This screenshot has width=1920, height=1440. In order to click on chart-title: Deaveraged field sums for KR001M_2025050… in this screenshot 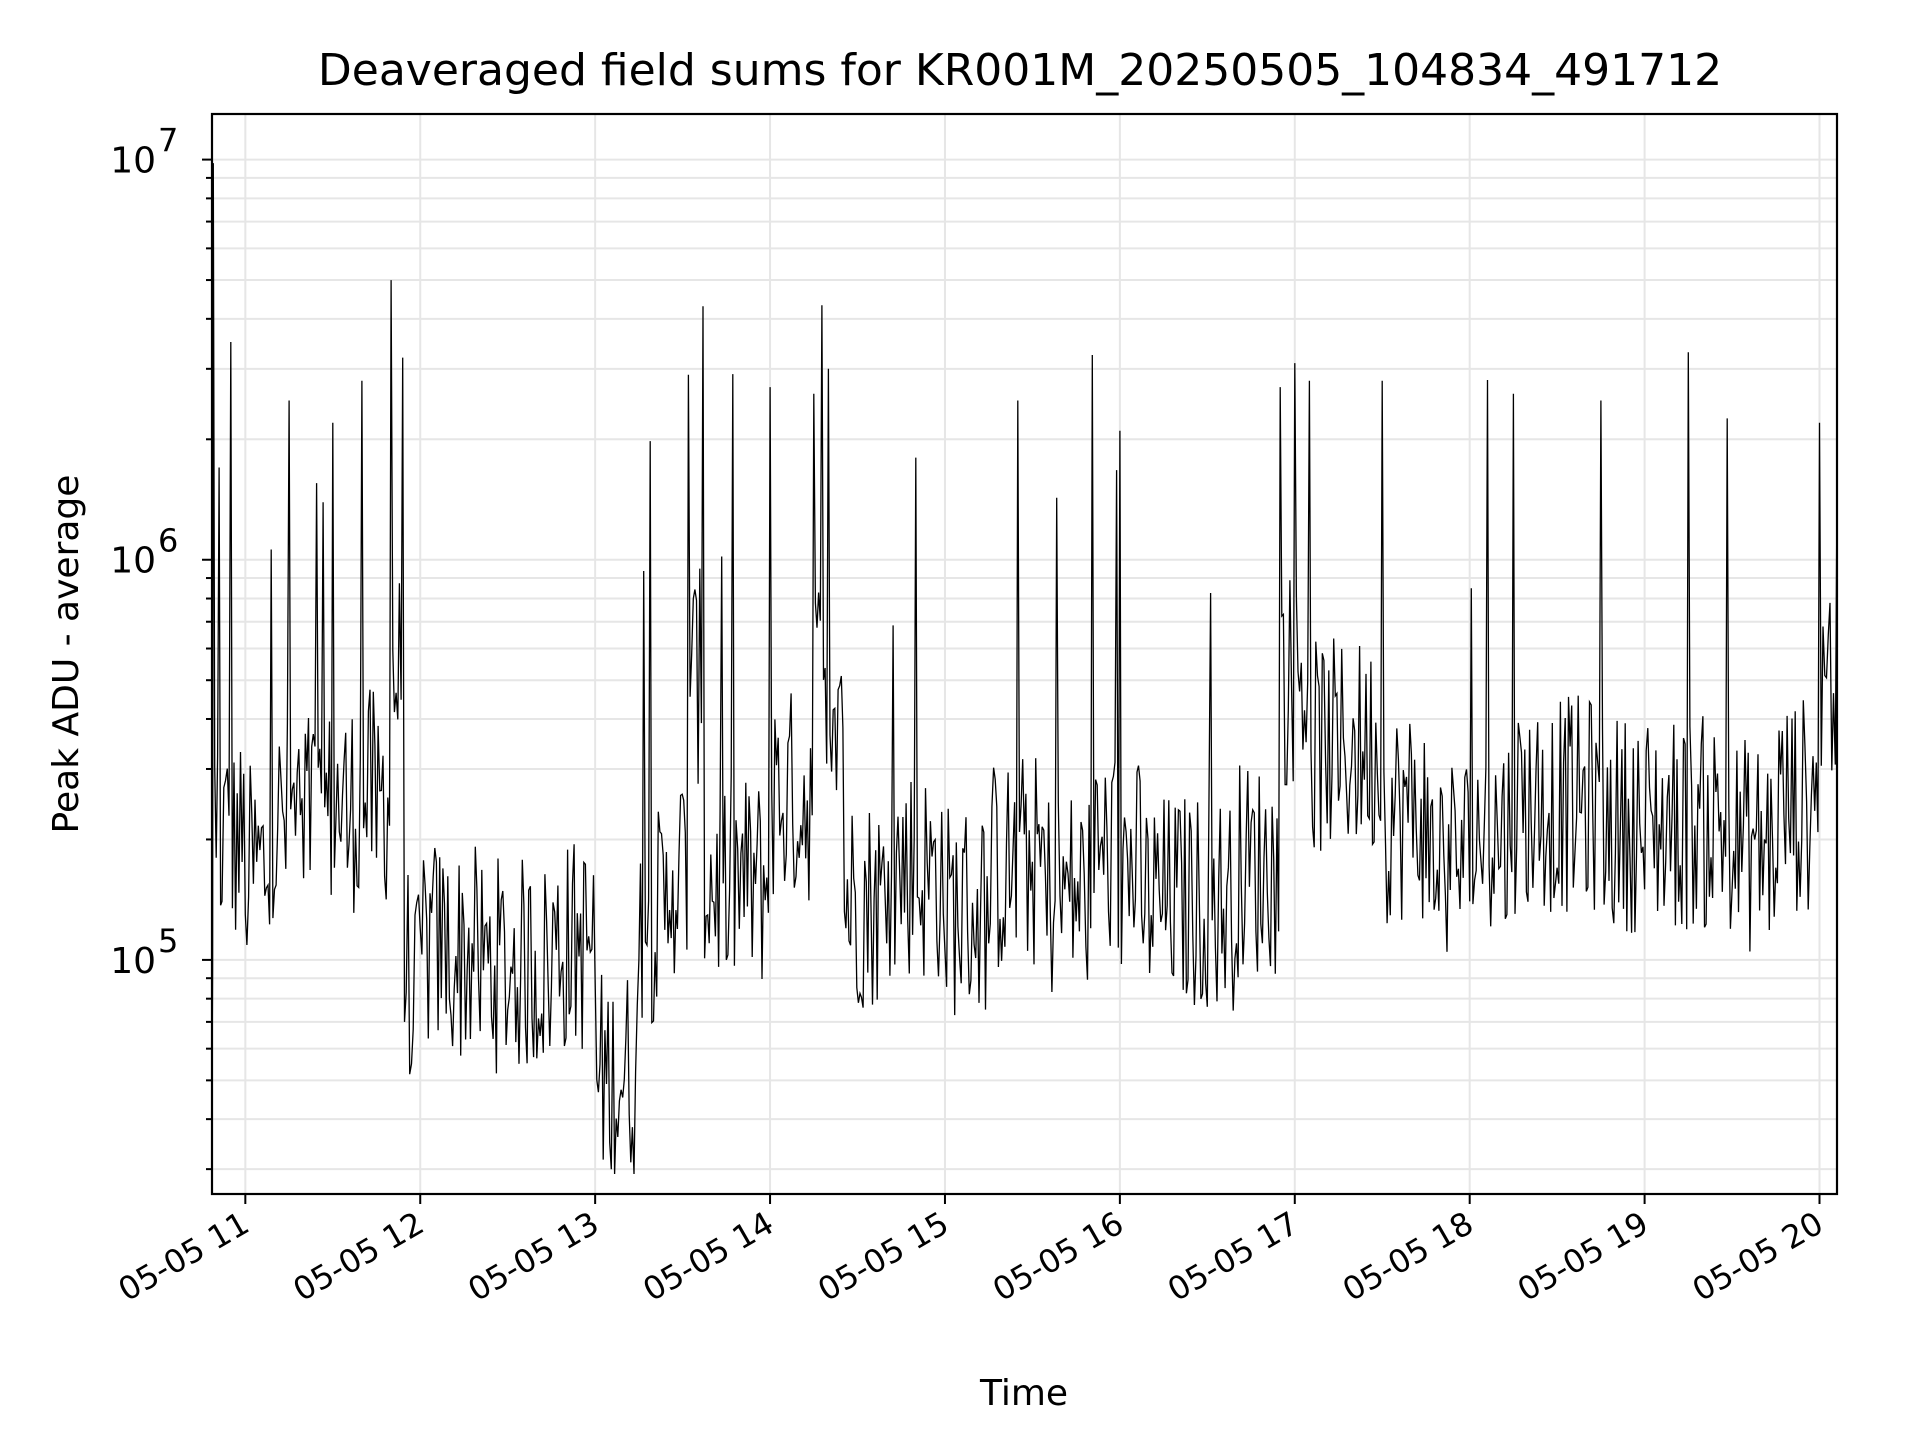, I will do `click(1020, 70)`.